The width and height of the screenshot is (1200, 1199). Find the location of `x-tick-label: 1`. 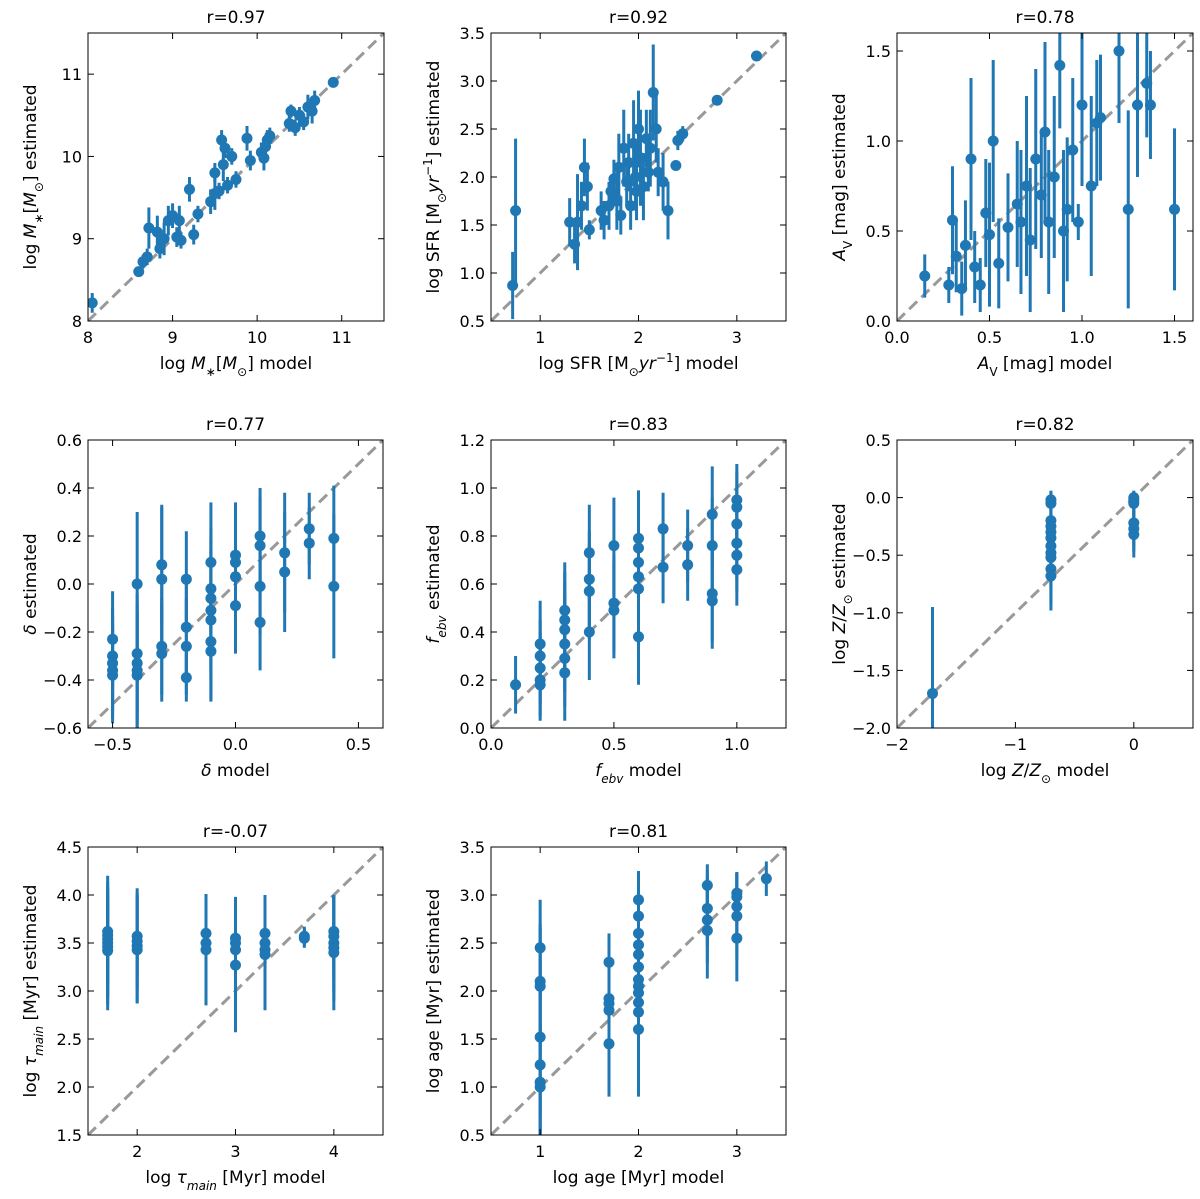

x-tick-label: 1 is located at coordinates (540, 337).